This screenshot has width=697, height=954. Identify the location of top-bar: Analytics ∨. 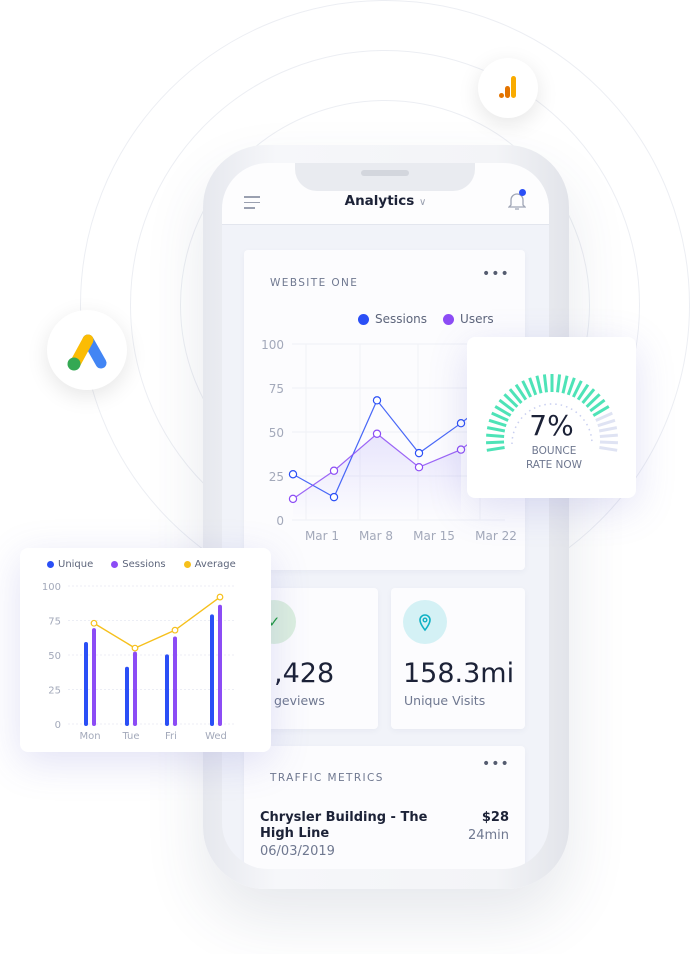
(385, 194).